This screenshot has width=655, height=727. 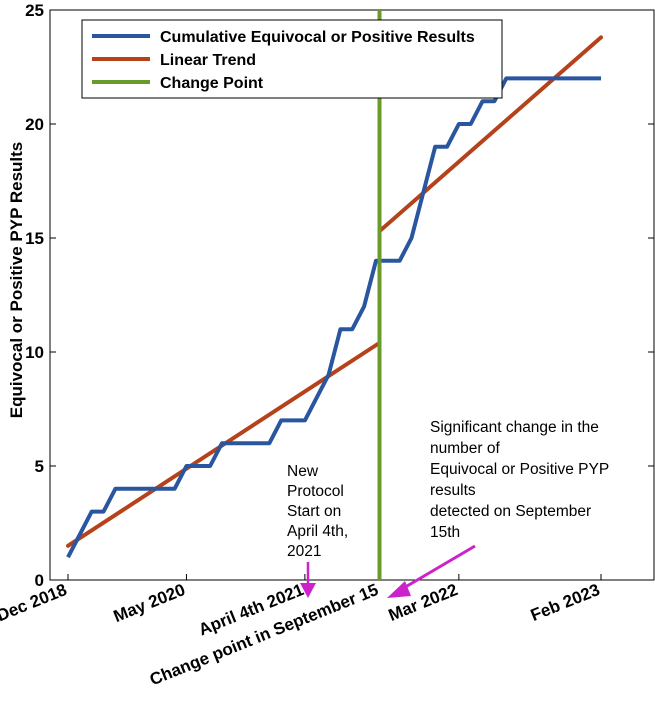 I want to click on annotation-protocol-arrow-head, so click(x=308, y=590).